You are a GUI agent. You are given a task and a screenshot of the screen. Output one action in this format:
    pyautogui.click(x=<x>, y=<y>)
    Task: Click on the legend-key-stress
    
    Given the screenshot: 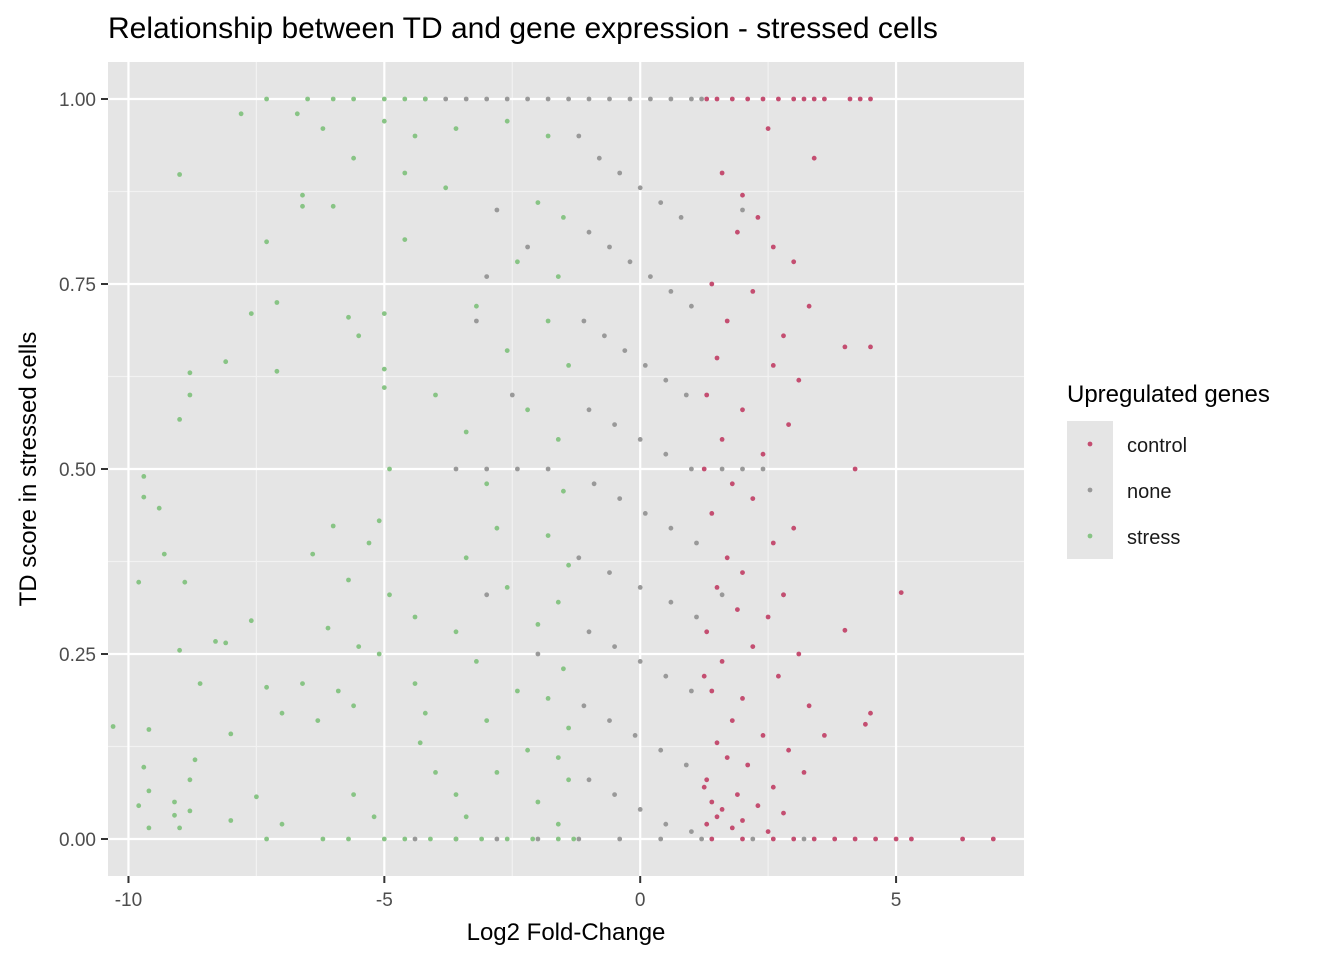 What is the action you would take?
    pyautogui.click(x=1090, y=536)
    